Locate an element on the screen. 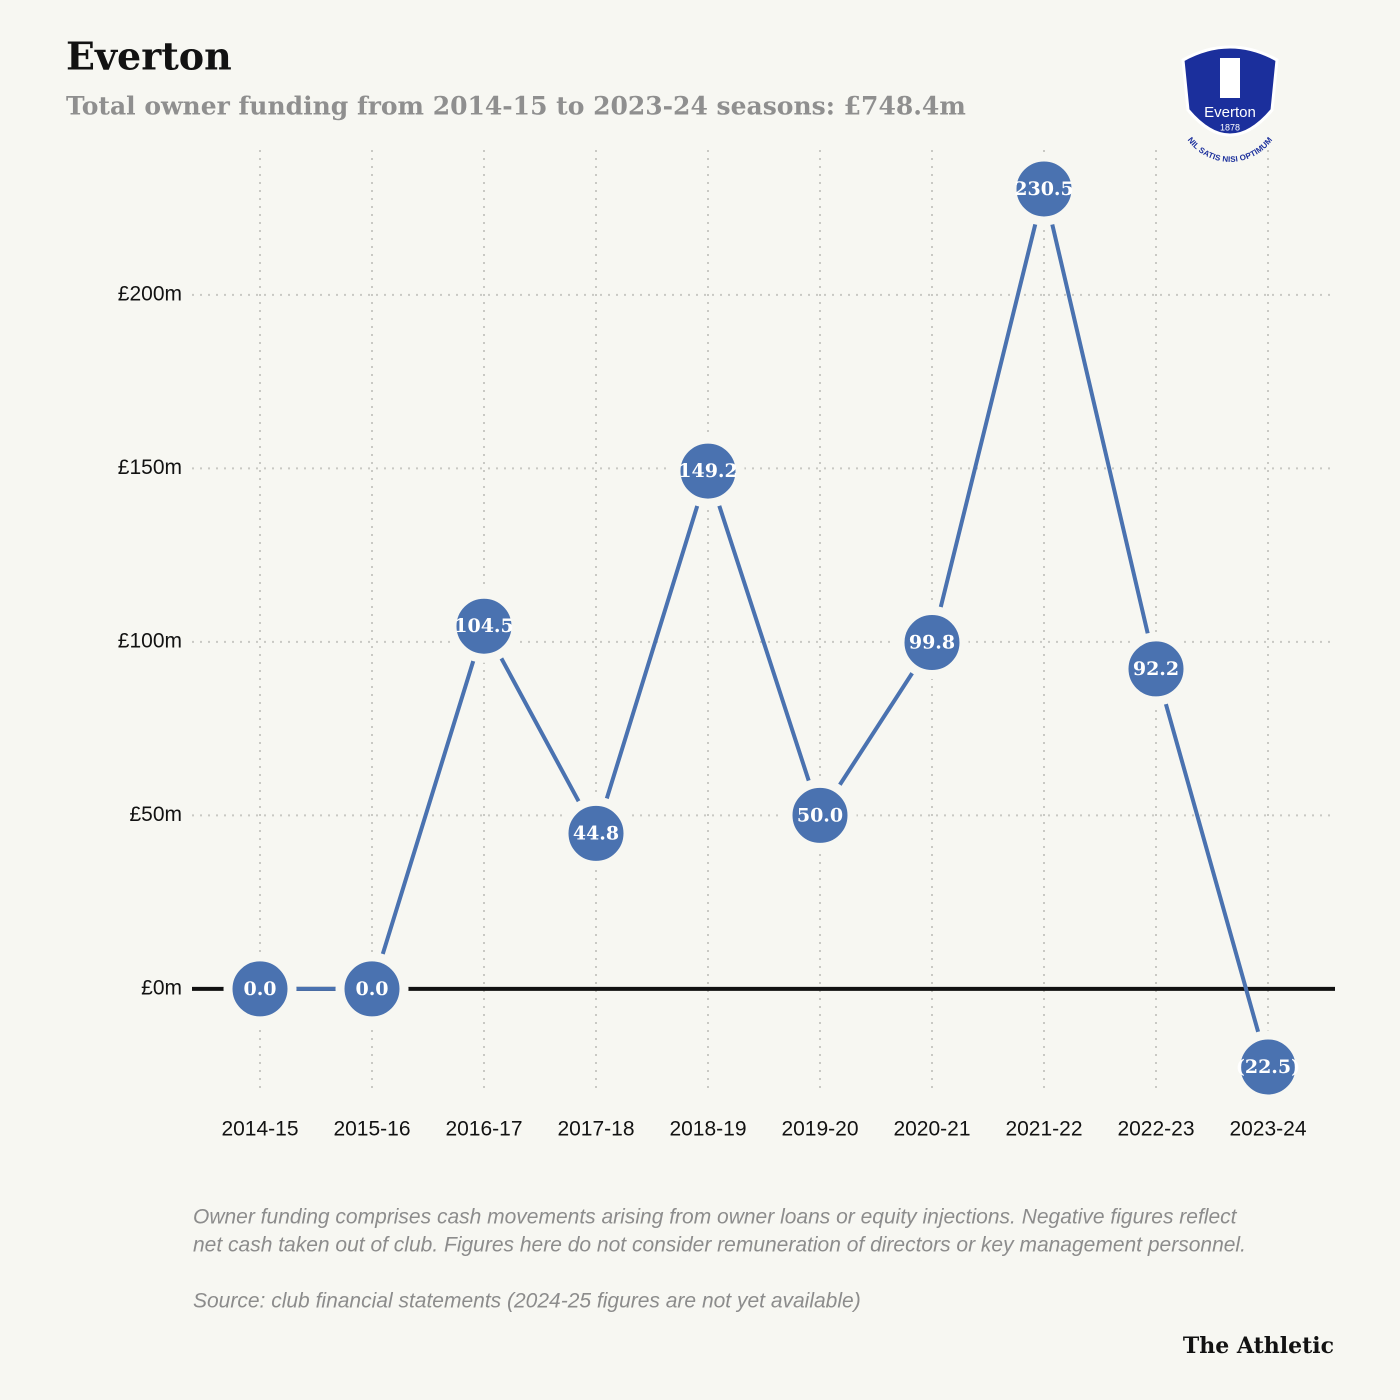 The image size is (1400, 1400). data-label: 99.8 is located at coordinates (932, 643).